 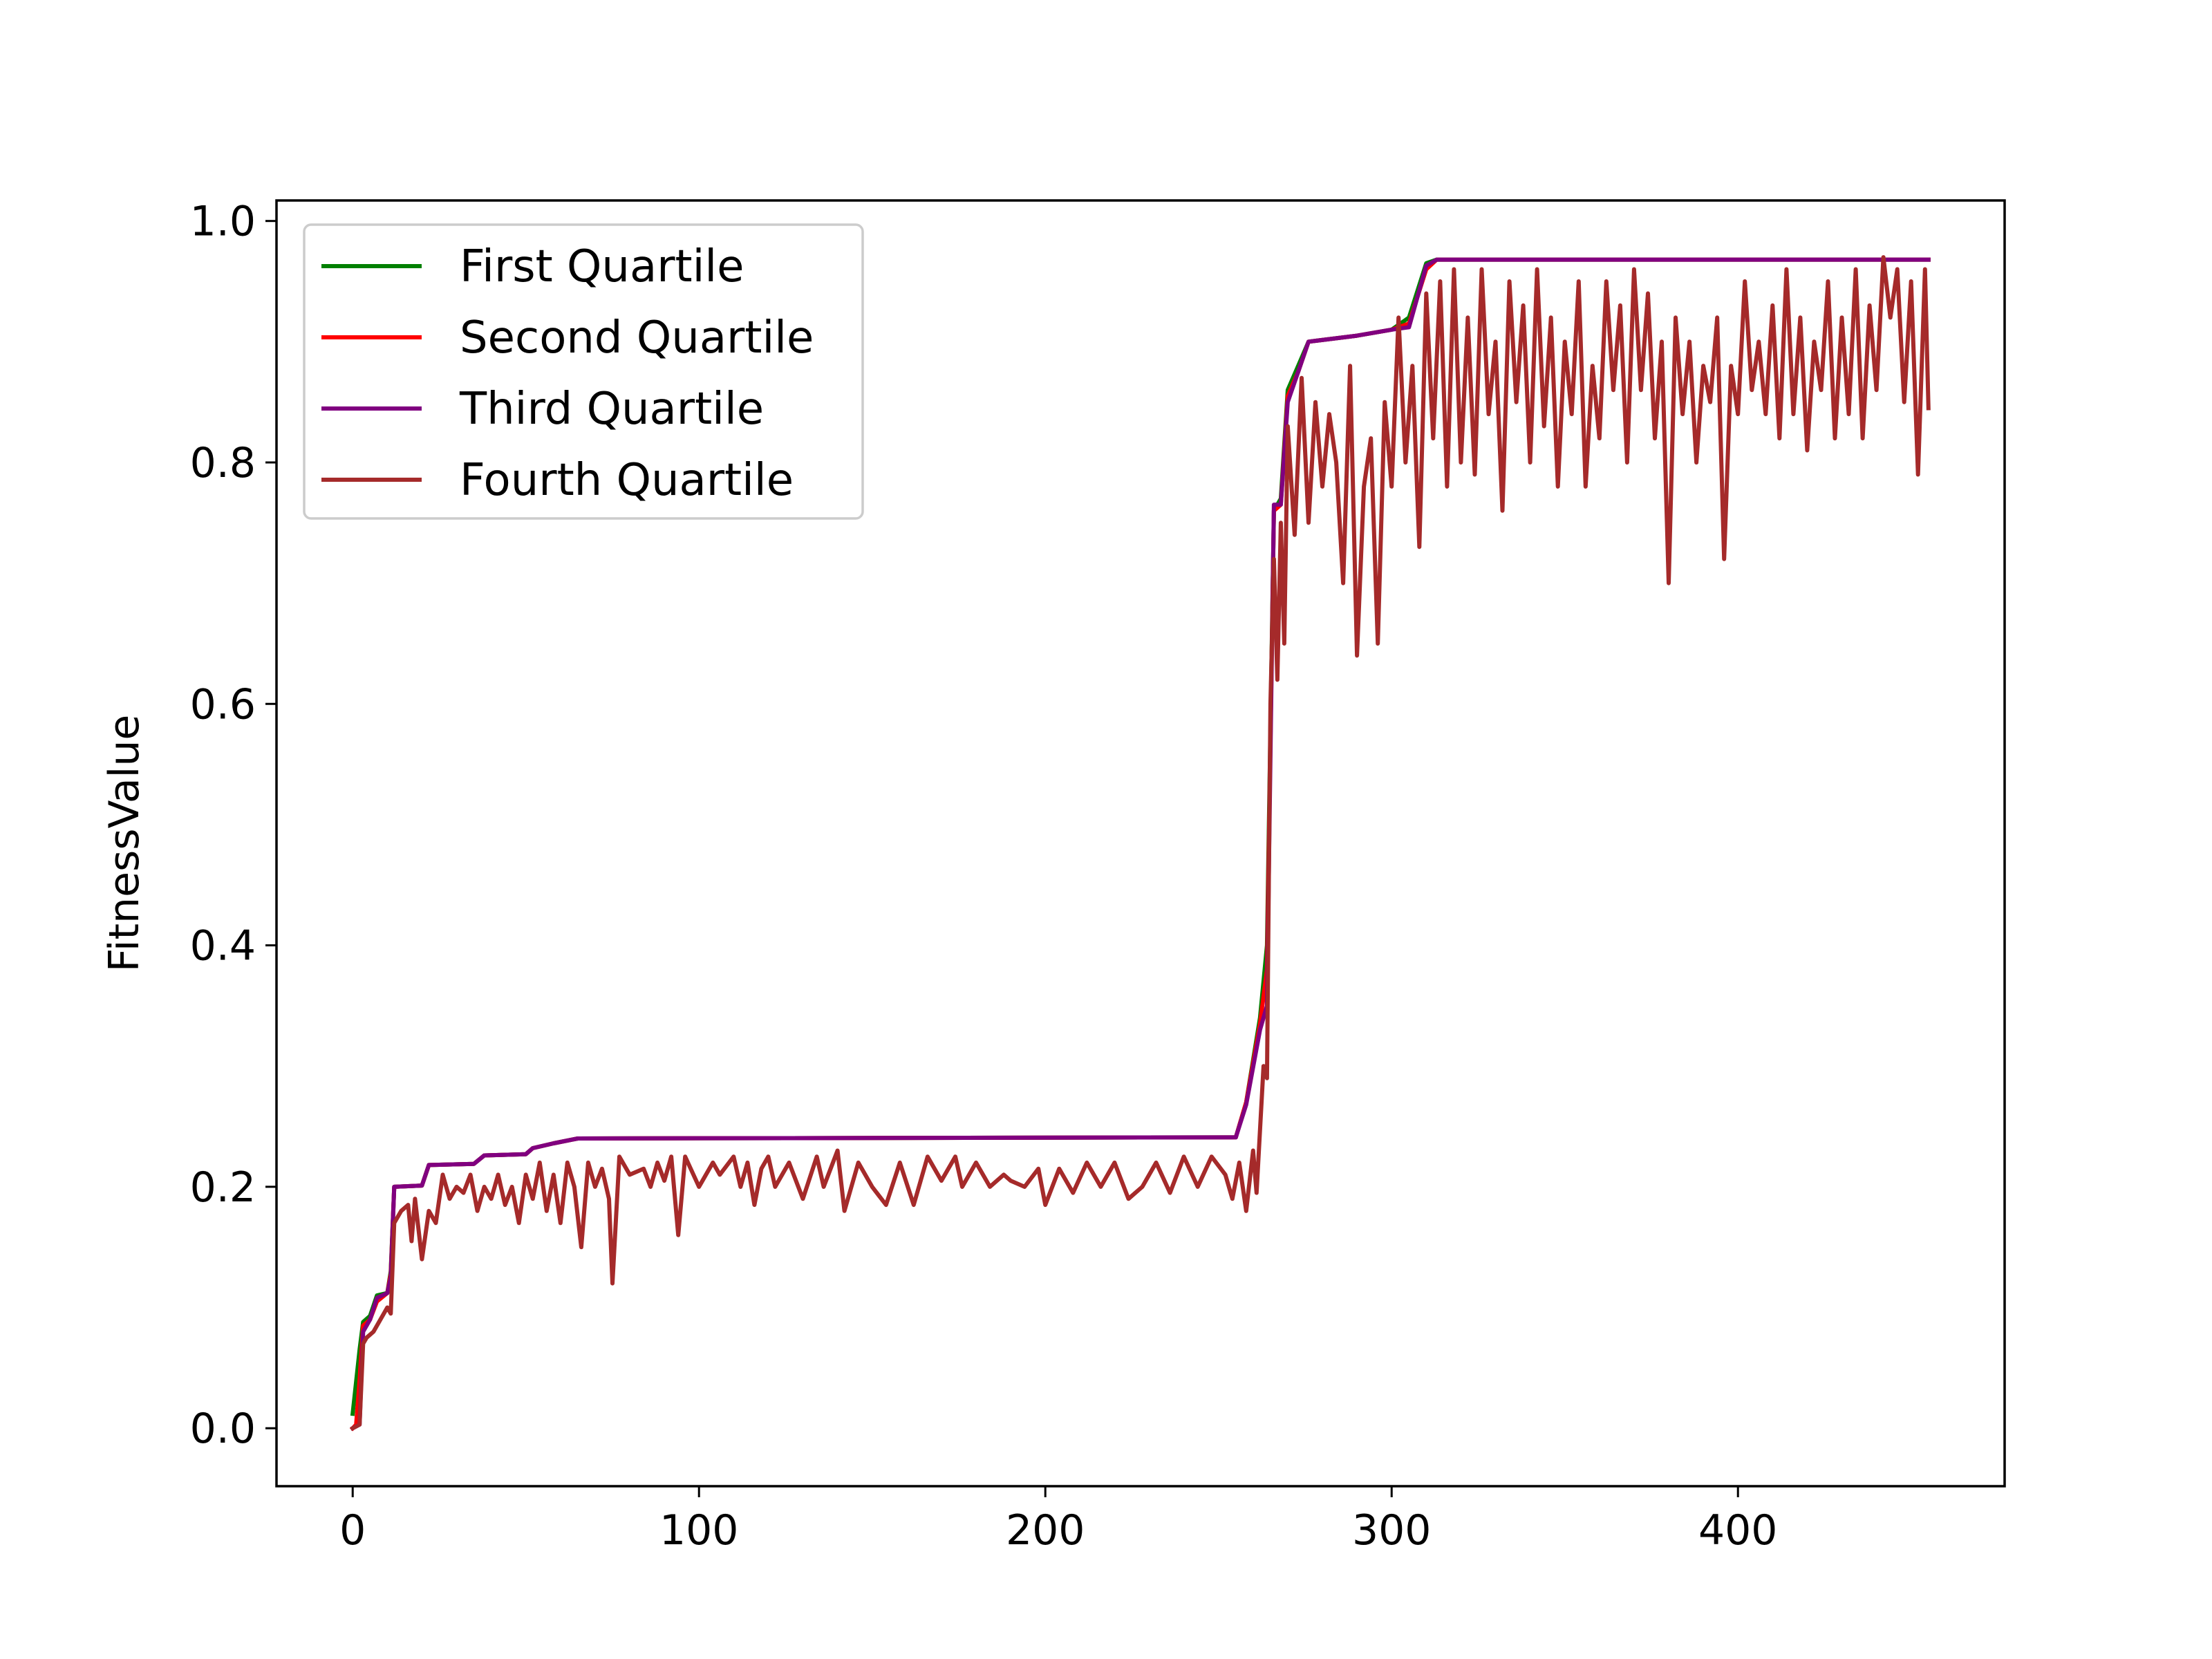 I want to click on y-tick-label: 0.6, so click(x=223, y=704).